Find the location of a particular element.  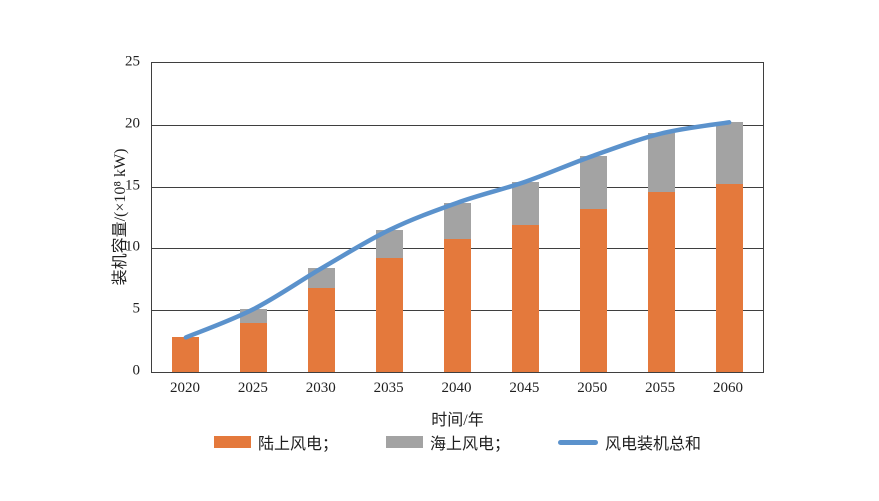

legend-label-onshore-wind: 陆上风电； is located at coordinates (297, 444).